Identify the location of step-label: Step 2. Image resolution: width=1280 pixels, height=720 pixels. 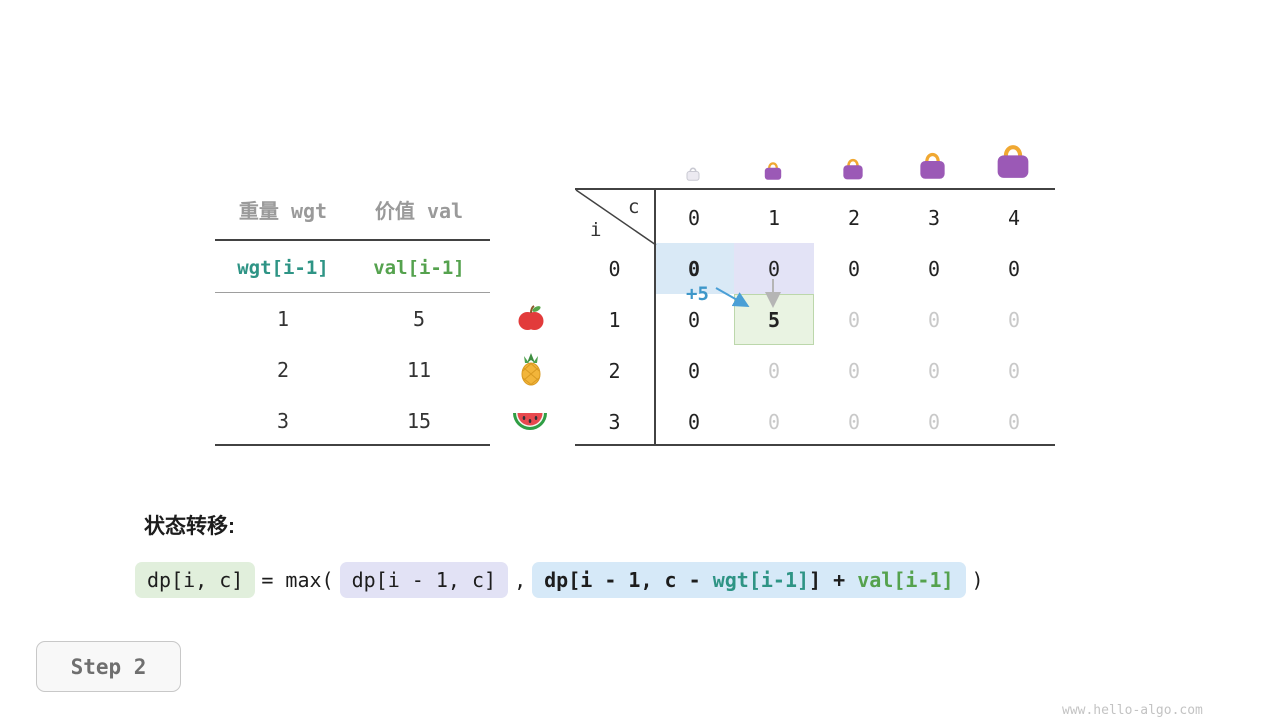
(108, 666).